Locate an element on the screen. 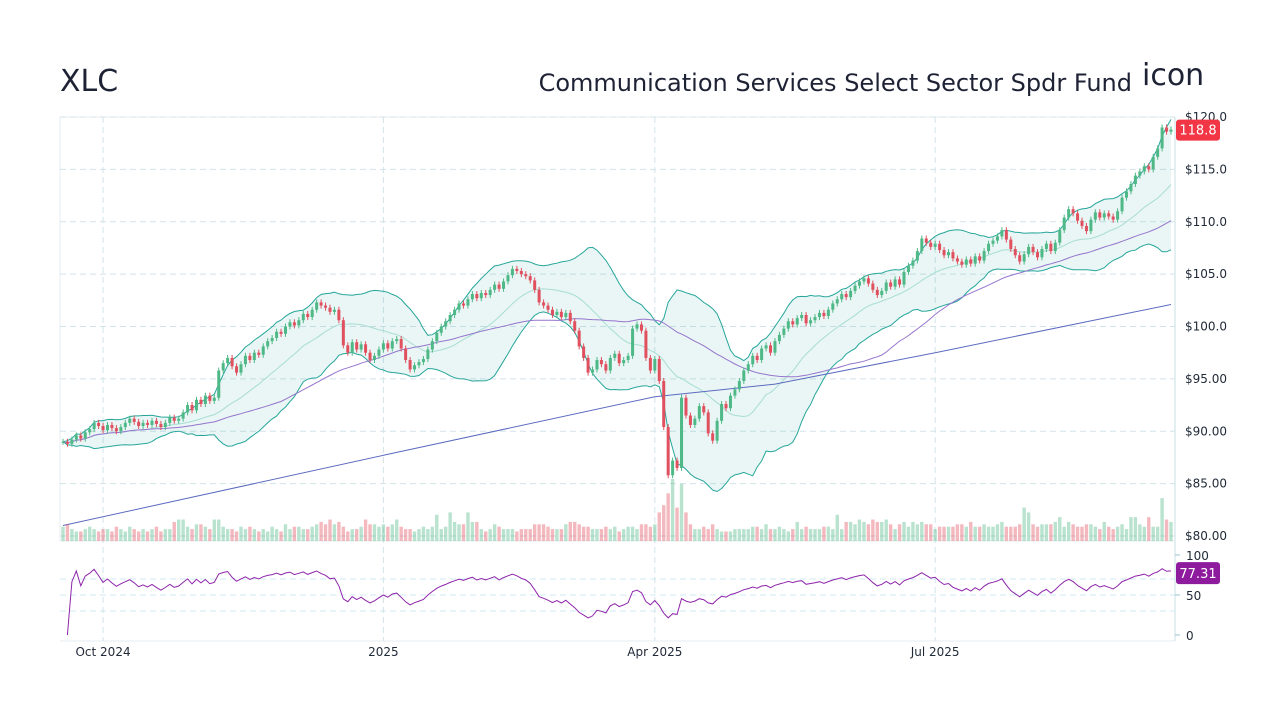 This screenshot has height=720, width=1280. rsi-tick-label: 100 is located at coordinates (1197, 556).